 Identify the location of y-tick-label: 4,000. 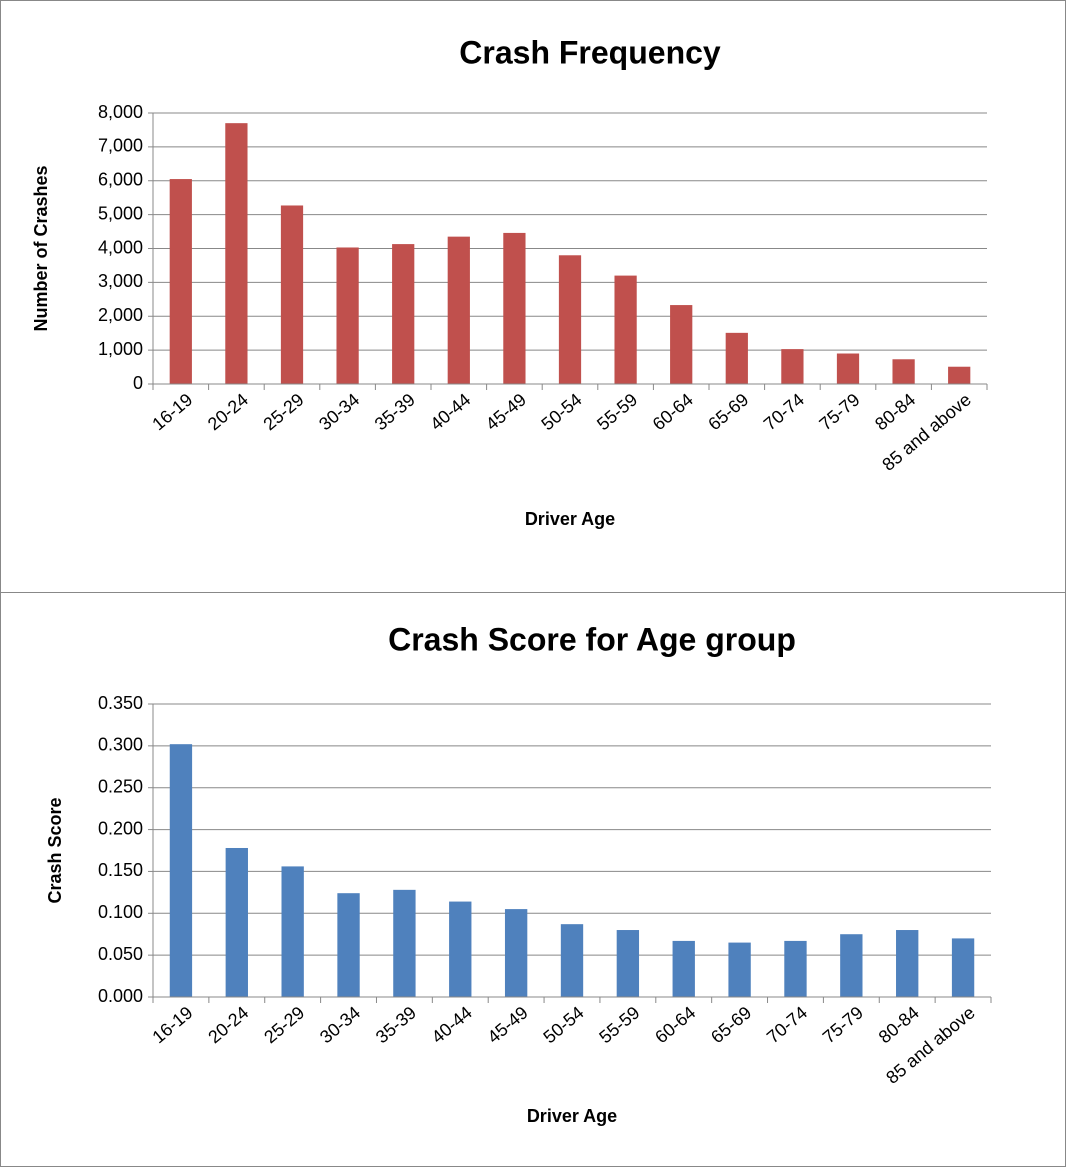
(120, 247).